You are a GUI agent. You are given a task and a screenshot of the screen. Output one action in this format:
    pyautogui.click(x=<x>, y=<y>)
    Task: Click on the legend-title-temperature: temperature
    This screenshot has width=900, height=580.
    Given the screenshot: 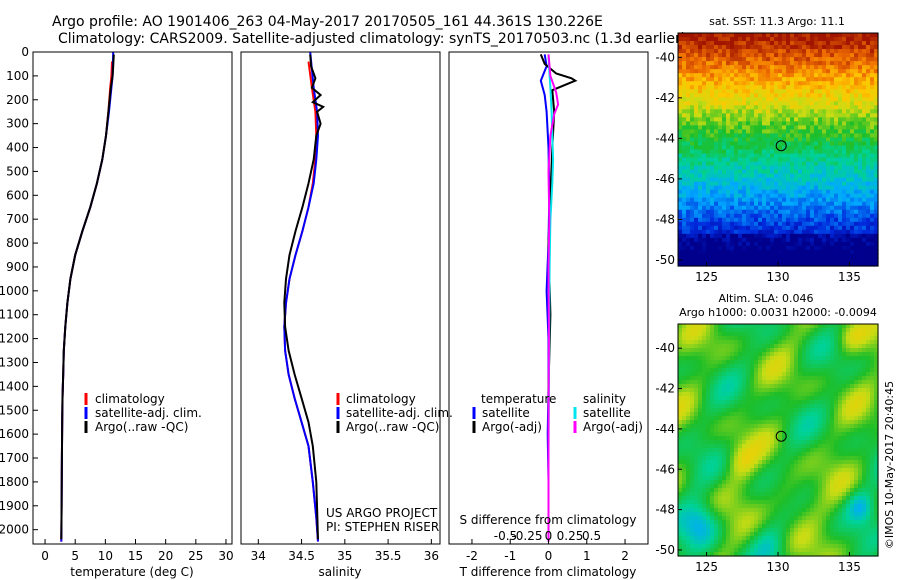 What is the action you would take?
    pyautogui.click(x=518, y=399)
    